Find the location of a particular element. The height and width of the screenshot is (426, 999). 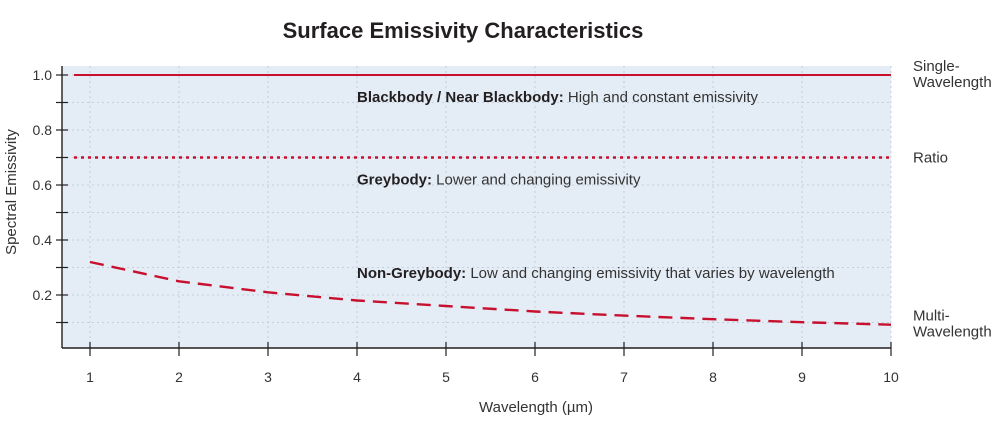

x-tick-label: 5 is located at coordinates (446, 377).